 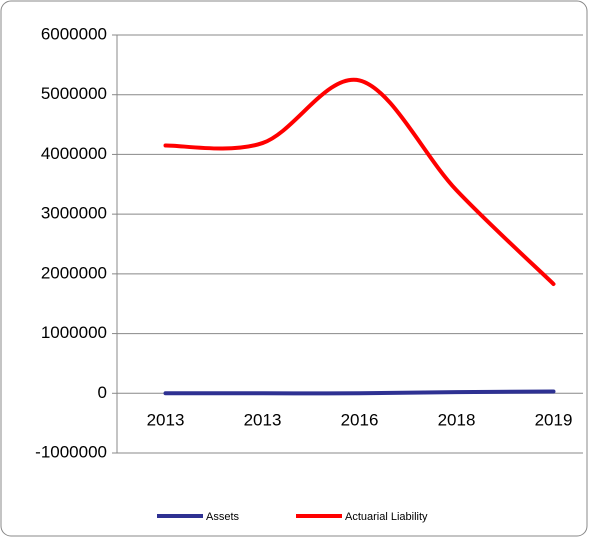 What do you see at coordinates (457, 419) in the screenshot?
I see `x-tick-label: 2018` at bounding box center [457, 419].